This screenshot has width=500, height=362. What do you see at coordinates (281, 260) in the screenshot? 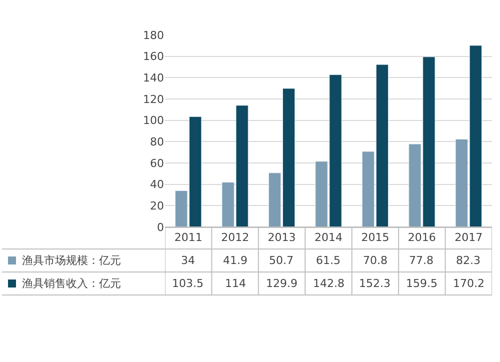
I see `data-label: 50.7` at bounding box center [281, 260].